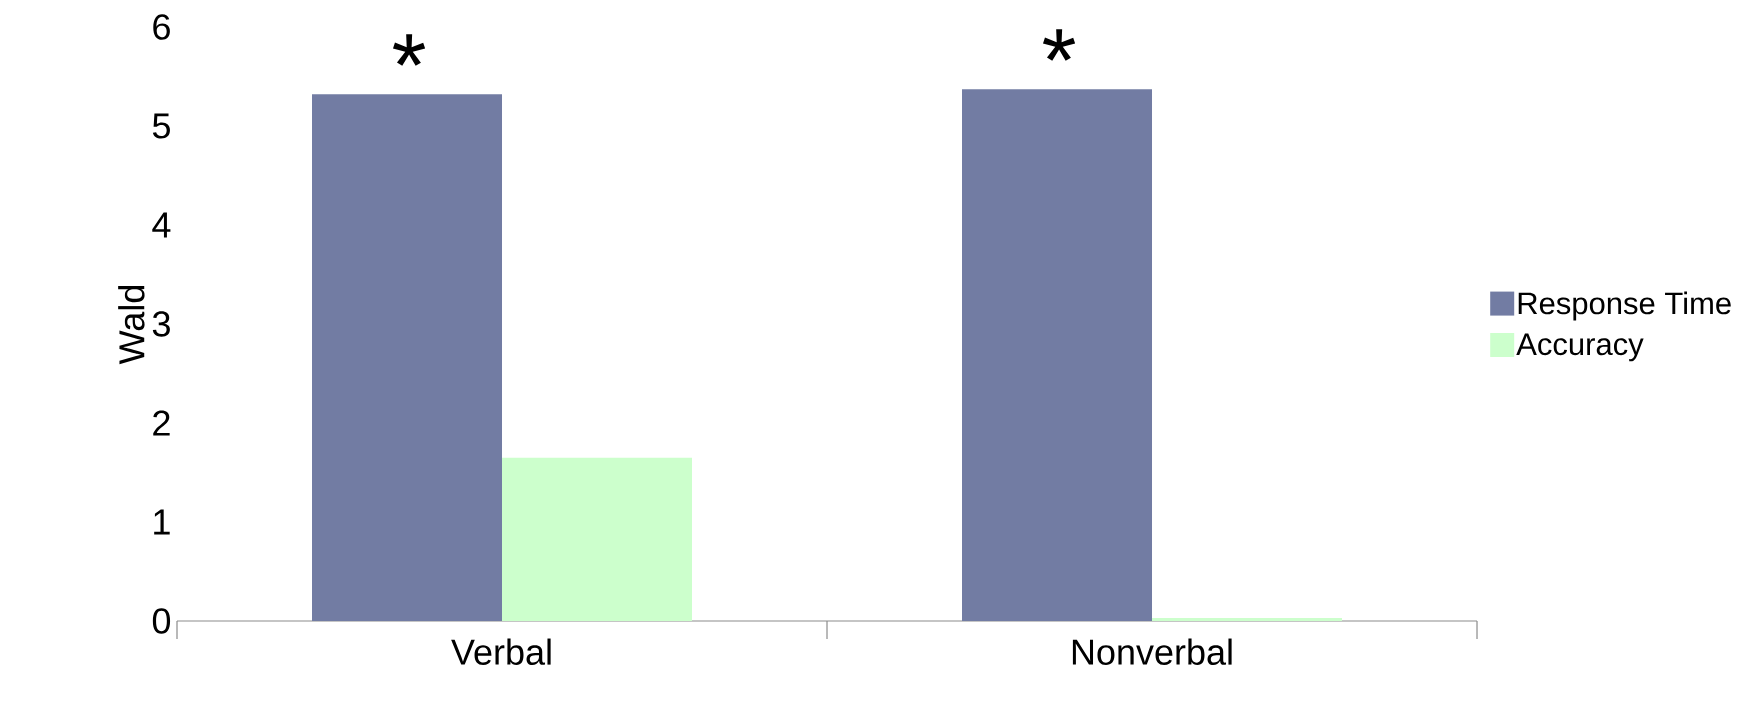  Describe the element at coordinates (1152, 651) in the screenshot. I see `x-tick-label: Nonverbal` at that location.